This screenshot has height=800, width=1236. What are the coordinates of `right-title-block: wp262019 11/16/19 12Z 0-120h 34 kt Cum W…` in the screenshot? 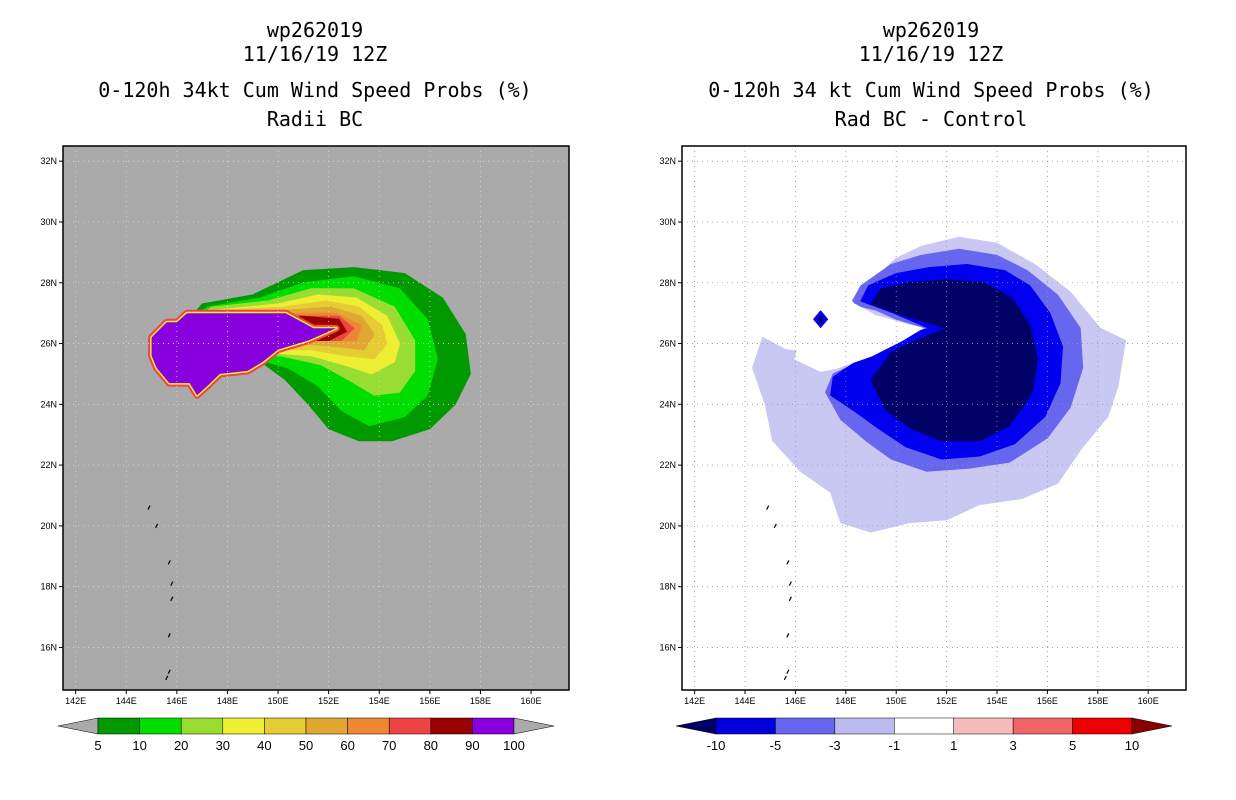 It's located at (931, 74).